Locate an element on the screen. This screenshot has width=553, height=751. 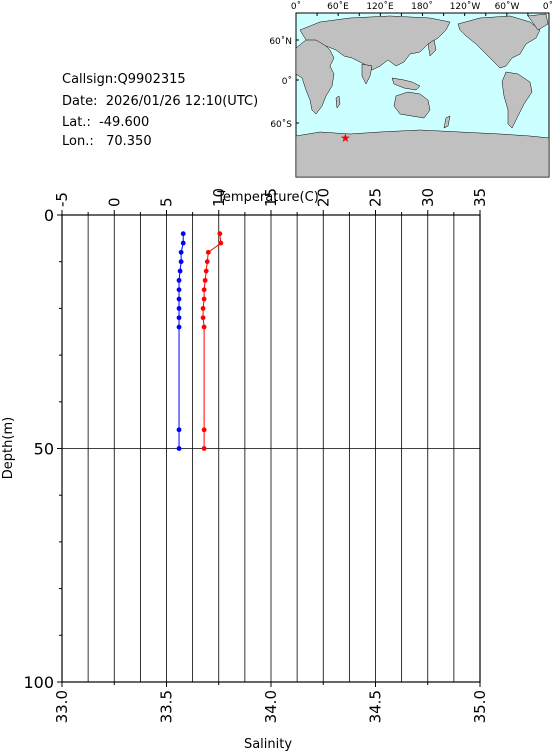
callsign-text: Callsign:Q9902315 is located at coordinates (124, 79).